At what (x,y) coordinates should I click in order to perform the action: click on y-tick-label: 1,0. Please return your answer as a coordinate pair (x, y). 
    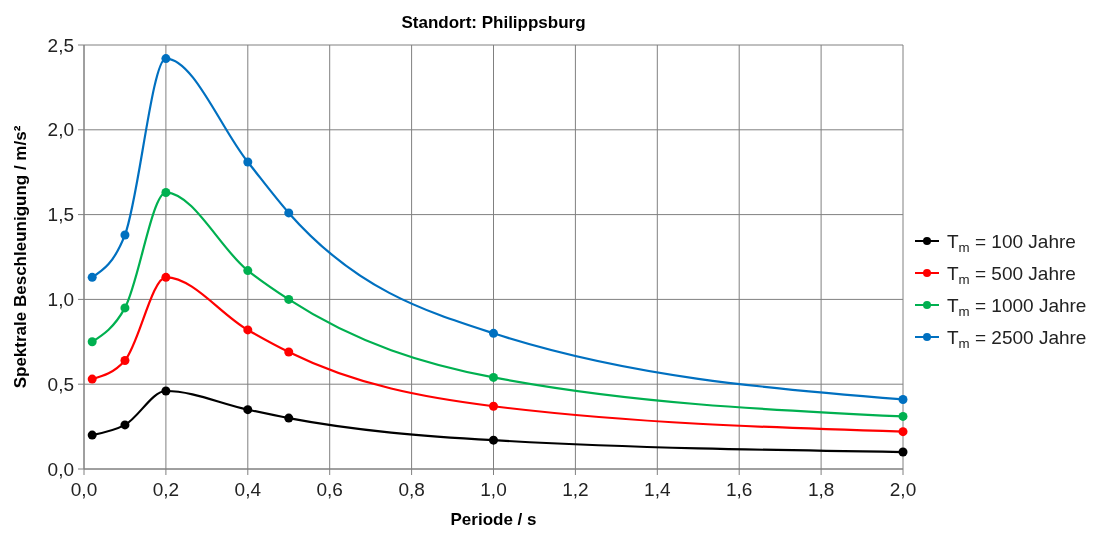
    Looking at the image, I should click on (60, 300).